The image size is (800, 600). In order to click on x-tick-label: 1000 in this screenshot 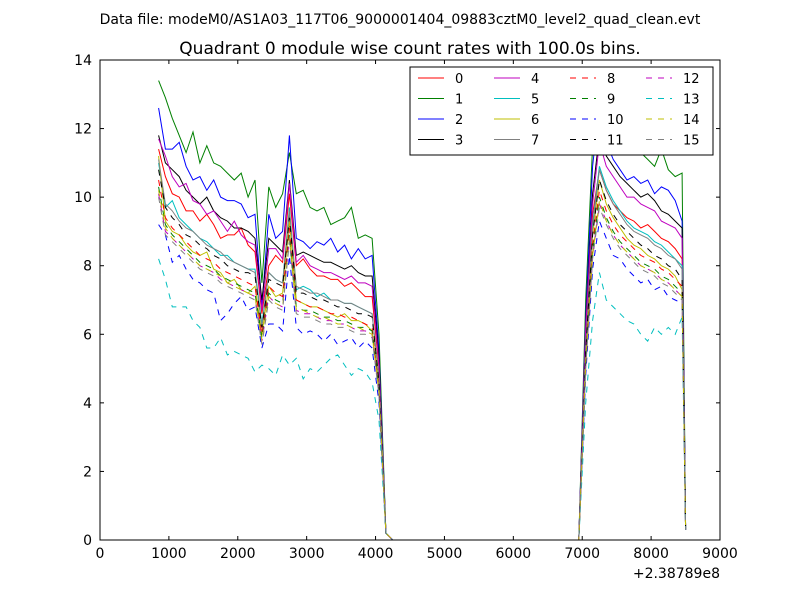, I will do `click(169, 554)`.